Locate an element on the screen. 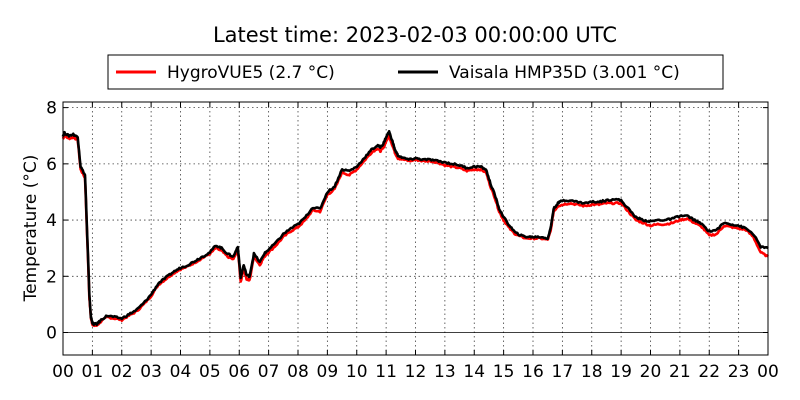 Image resolution: width=800 pixels, height=400 pixels. x-tick-label: 18 is located at coordinates (592, 372).